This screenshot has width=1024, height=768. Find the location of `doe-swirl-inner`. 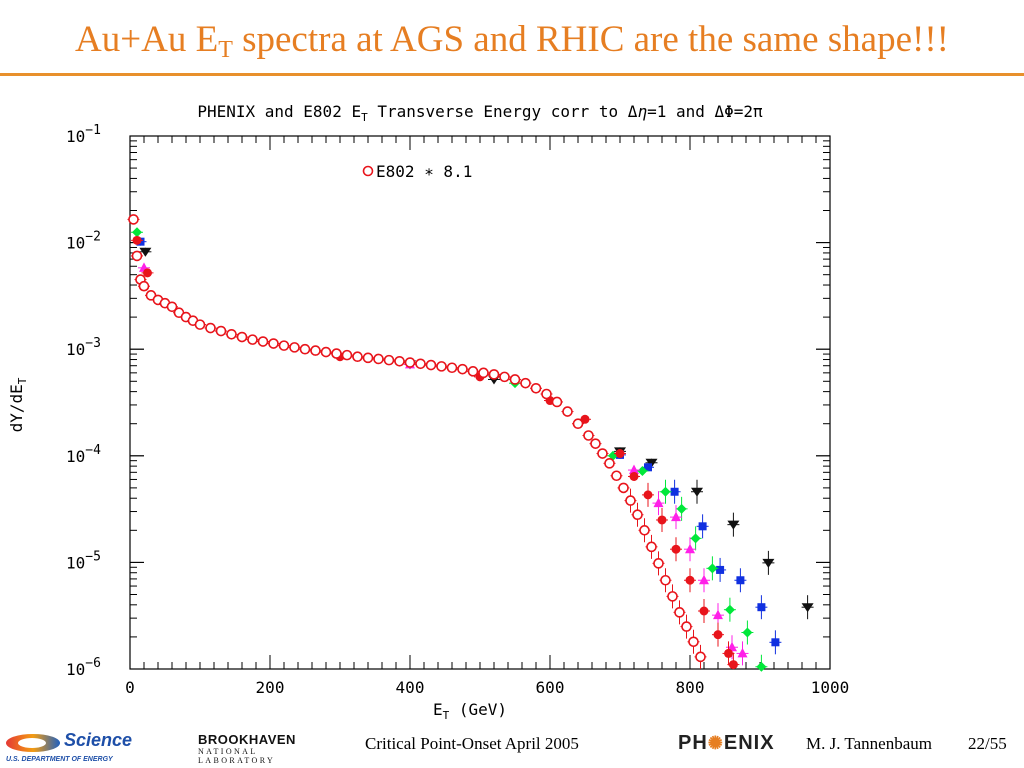

doe-swirl-inner is located at coordinates (32, 743).